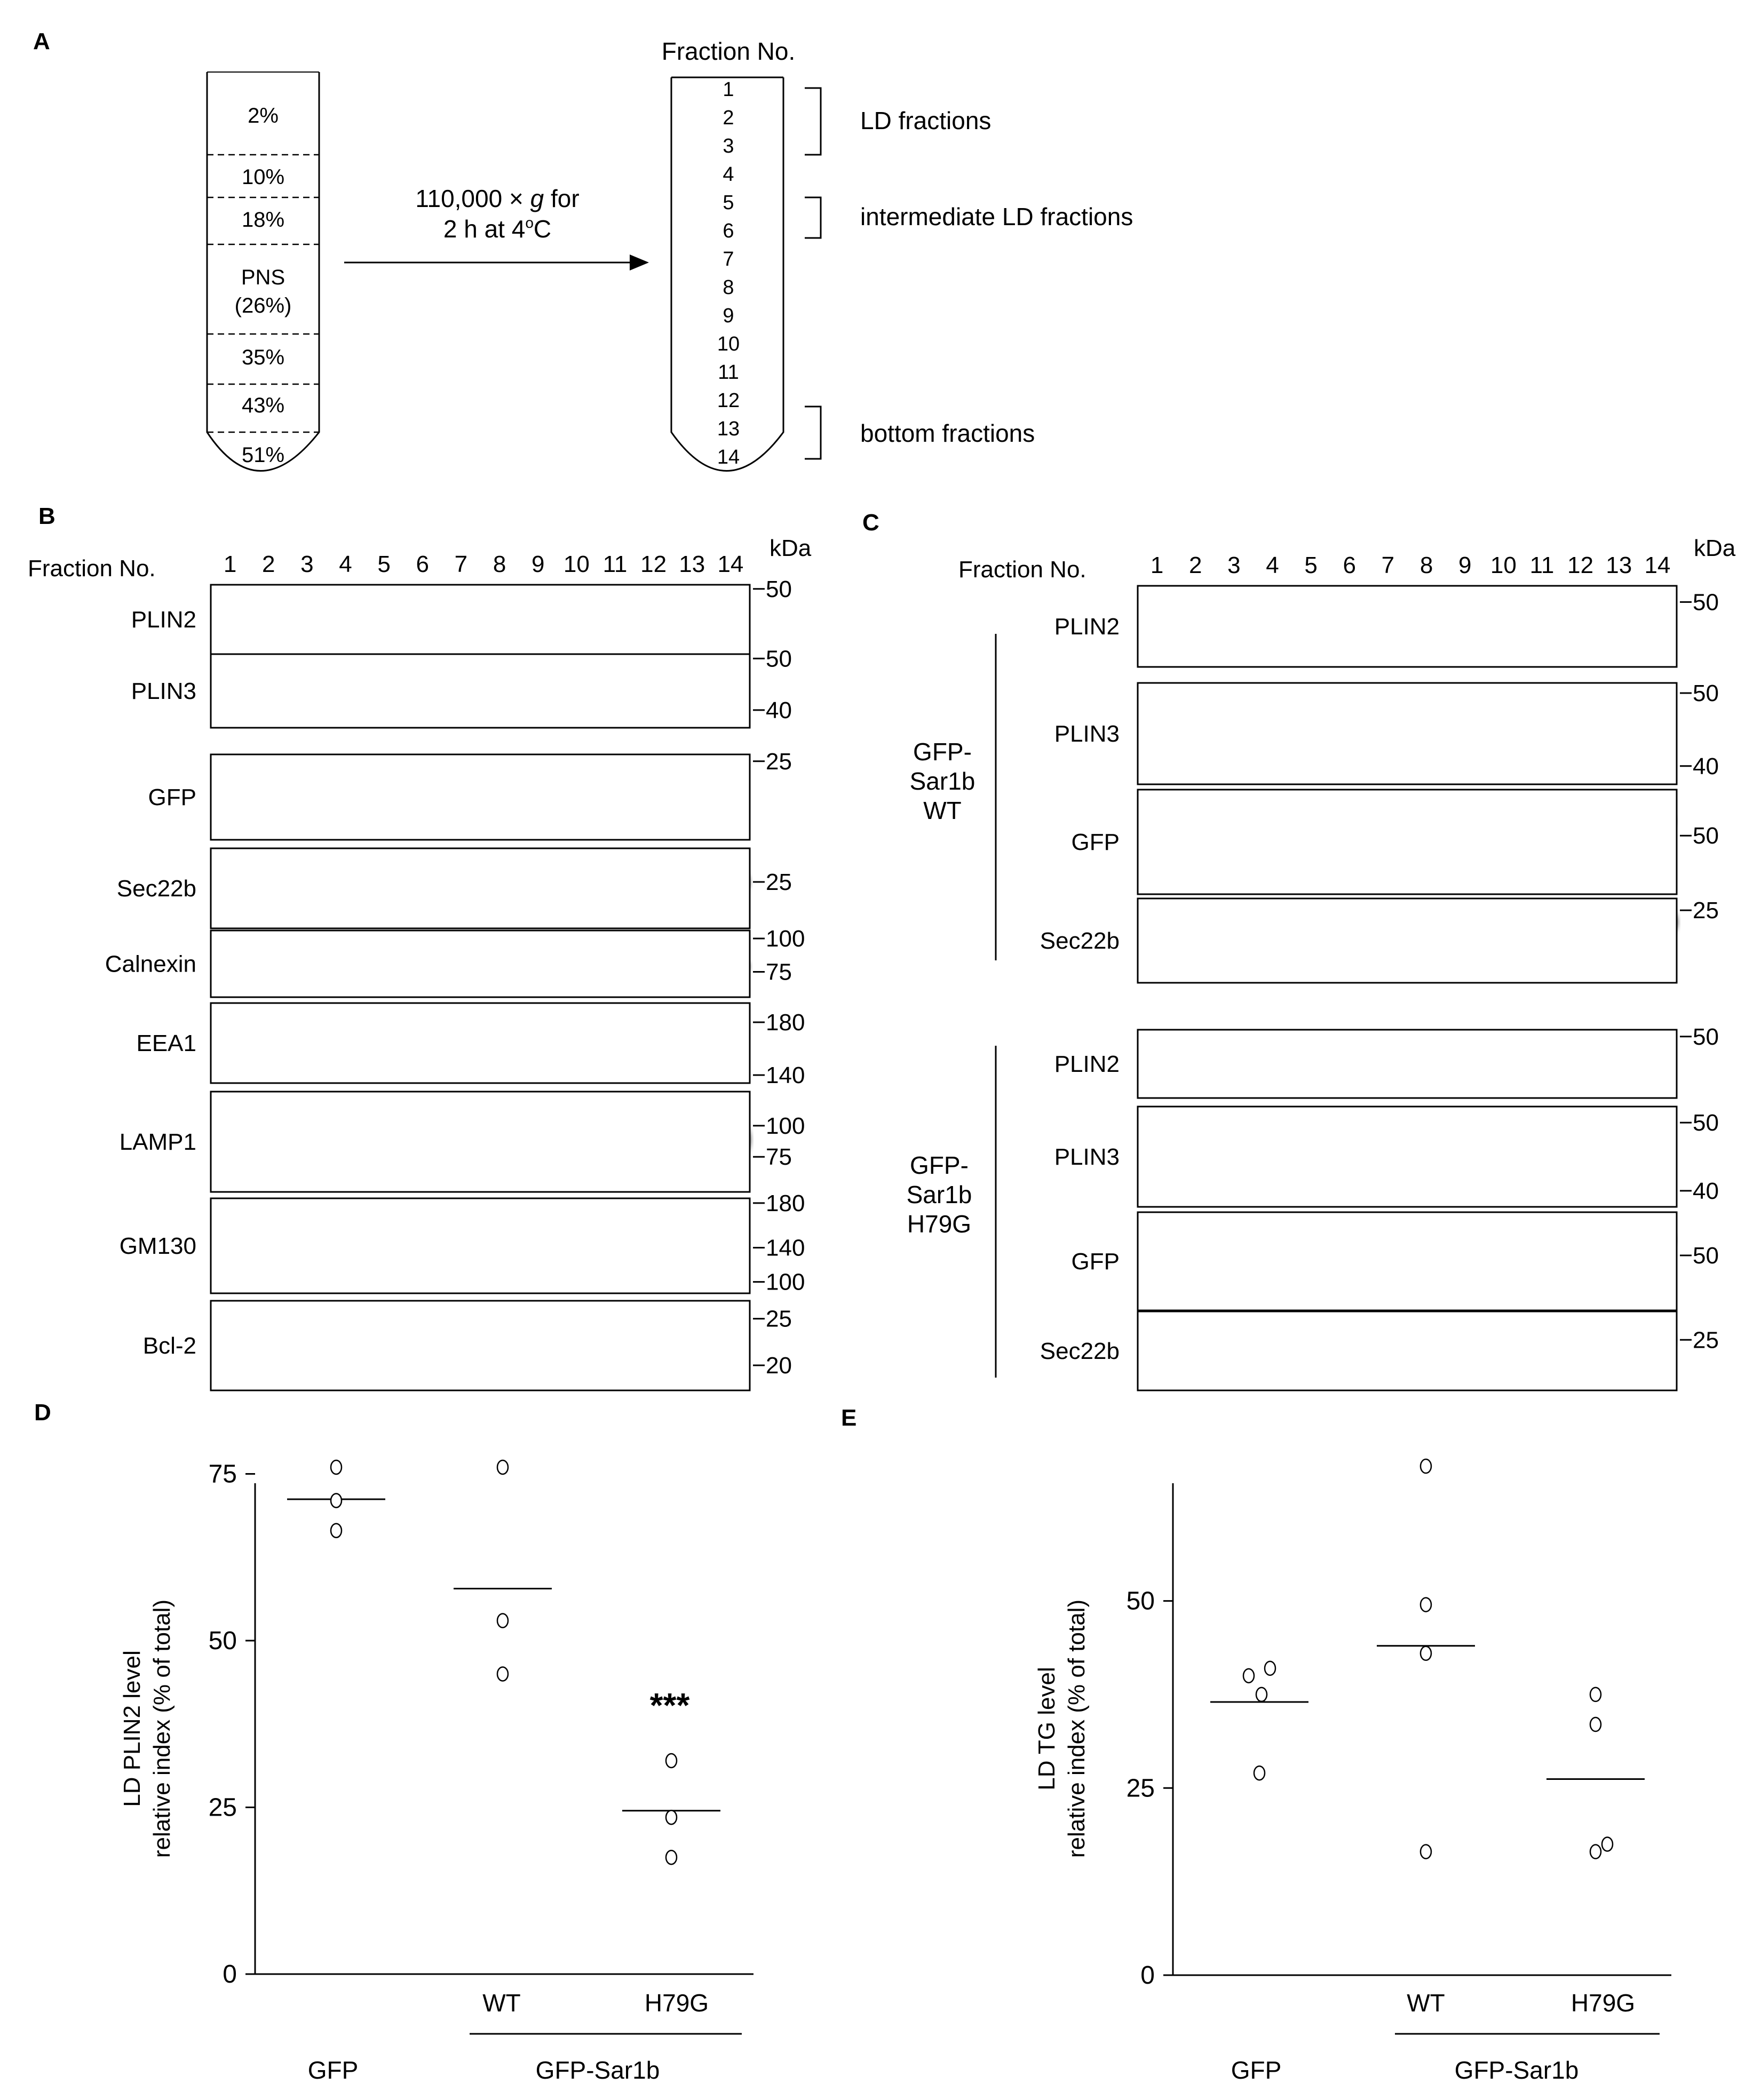 This screenshot has height=2100, width=1761. I want to click on blot-gm130: GM130 180 140 100, so click(463, 1243).